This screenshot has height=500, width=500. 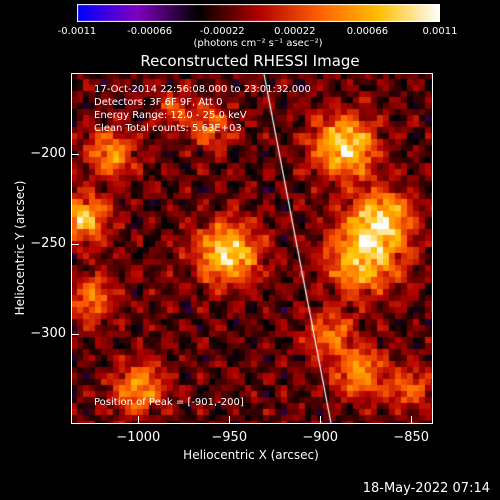 I want to click on x-tick-label: −950, so click(x=229, y=437).